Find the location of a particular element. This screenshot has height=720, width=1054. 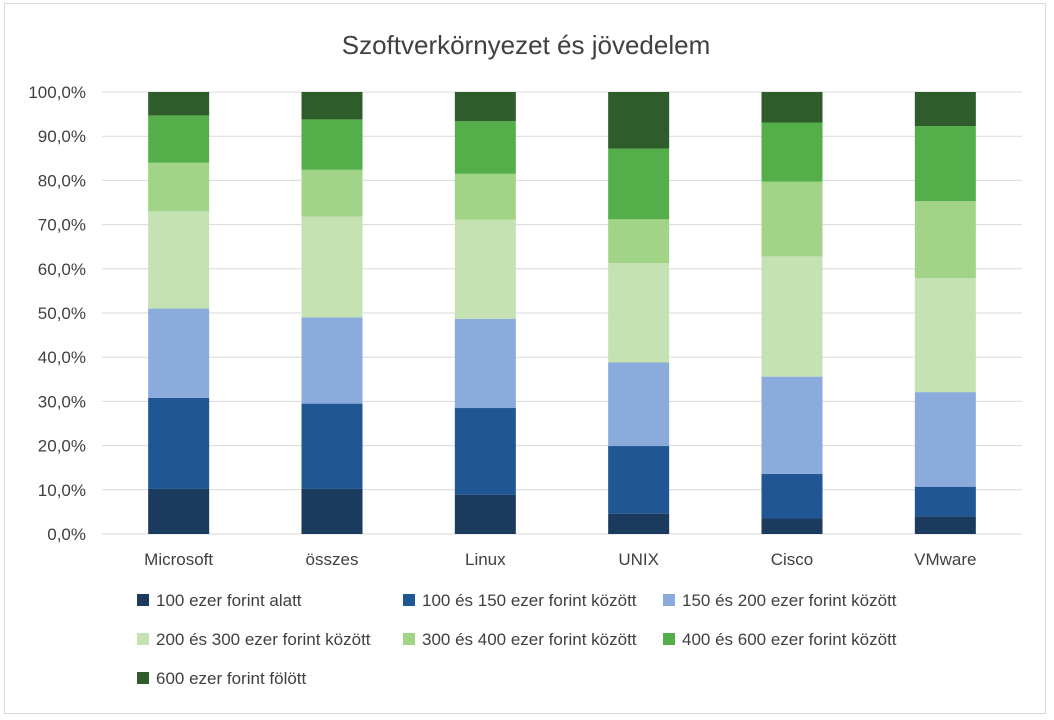

y-tick-label: 100,0% is located at coordinates (57, 92).